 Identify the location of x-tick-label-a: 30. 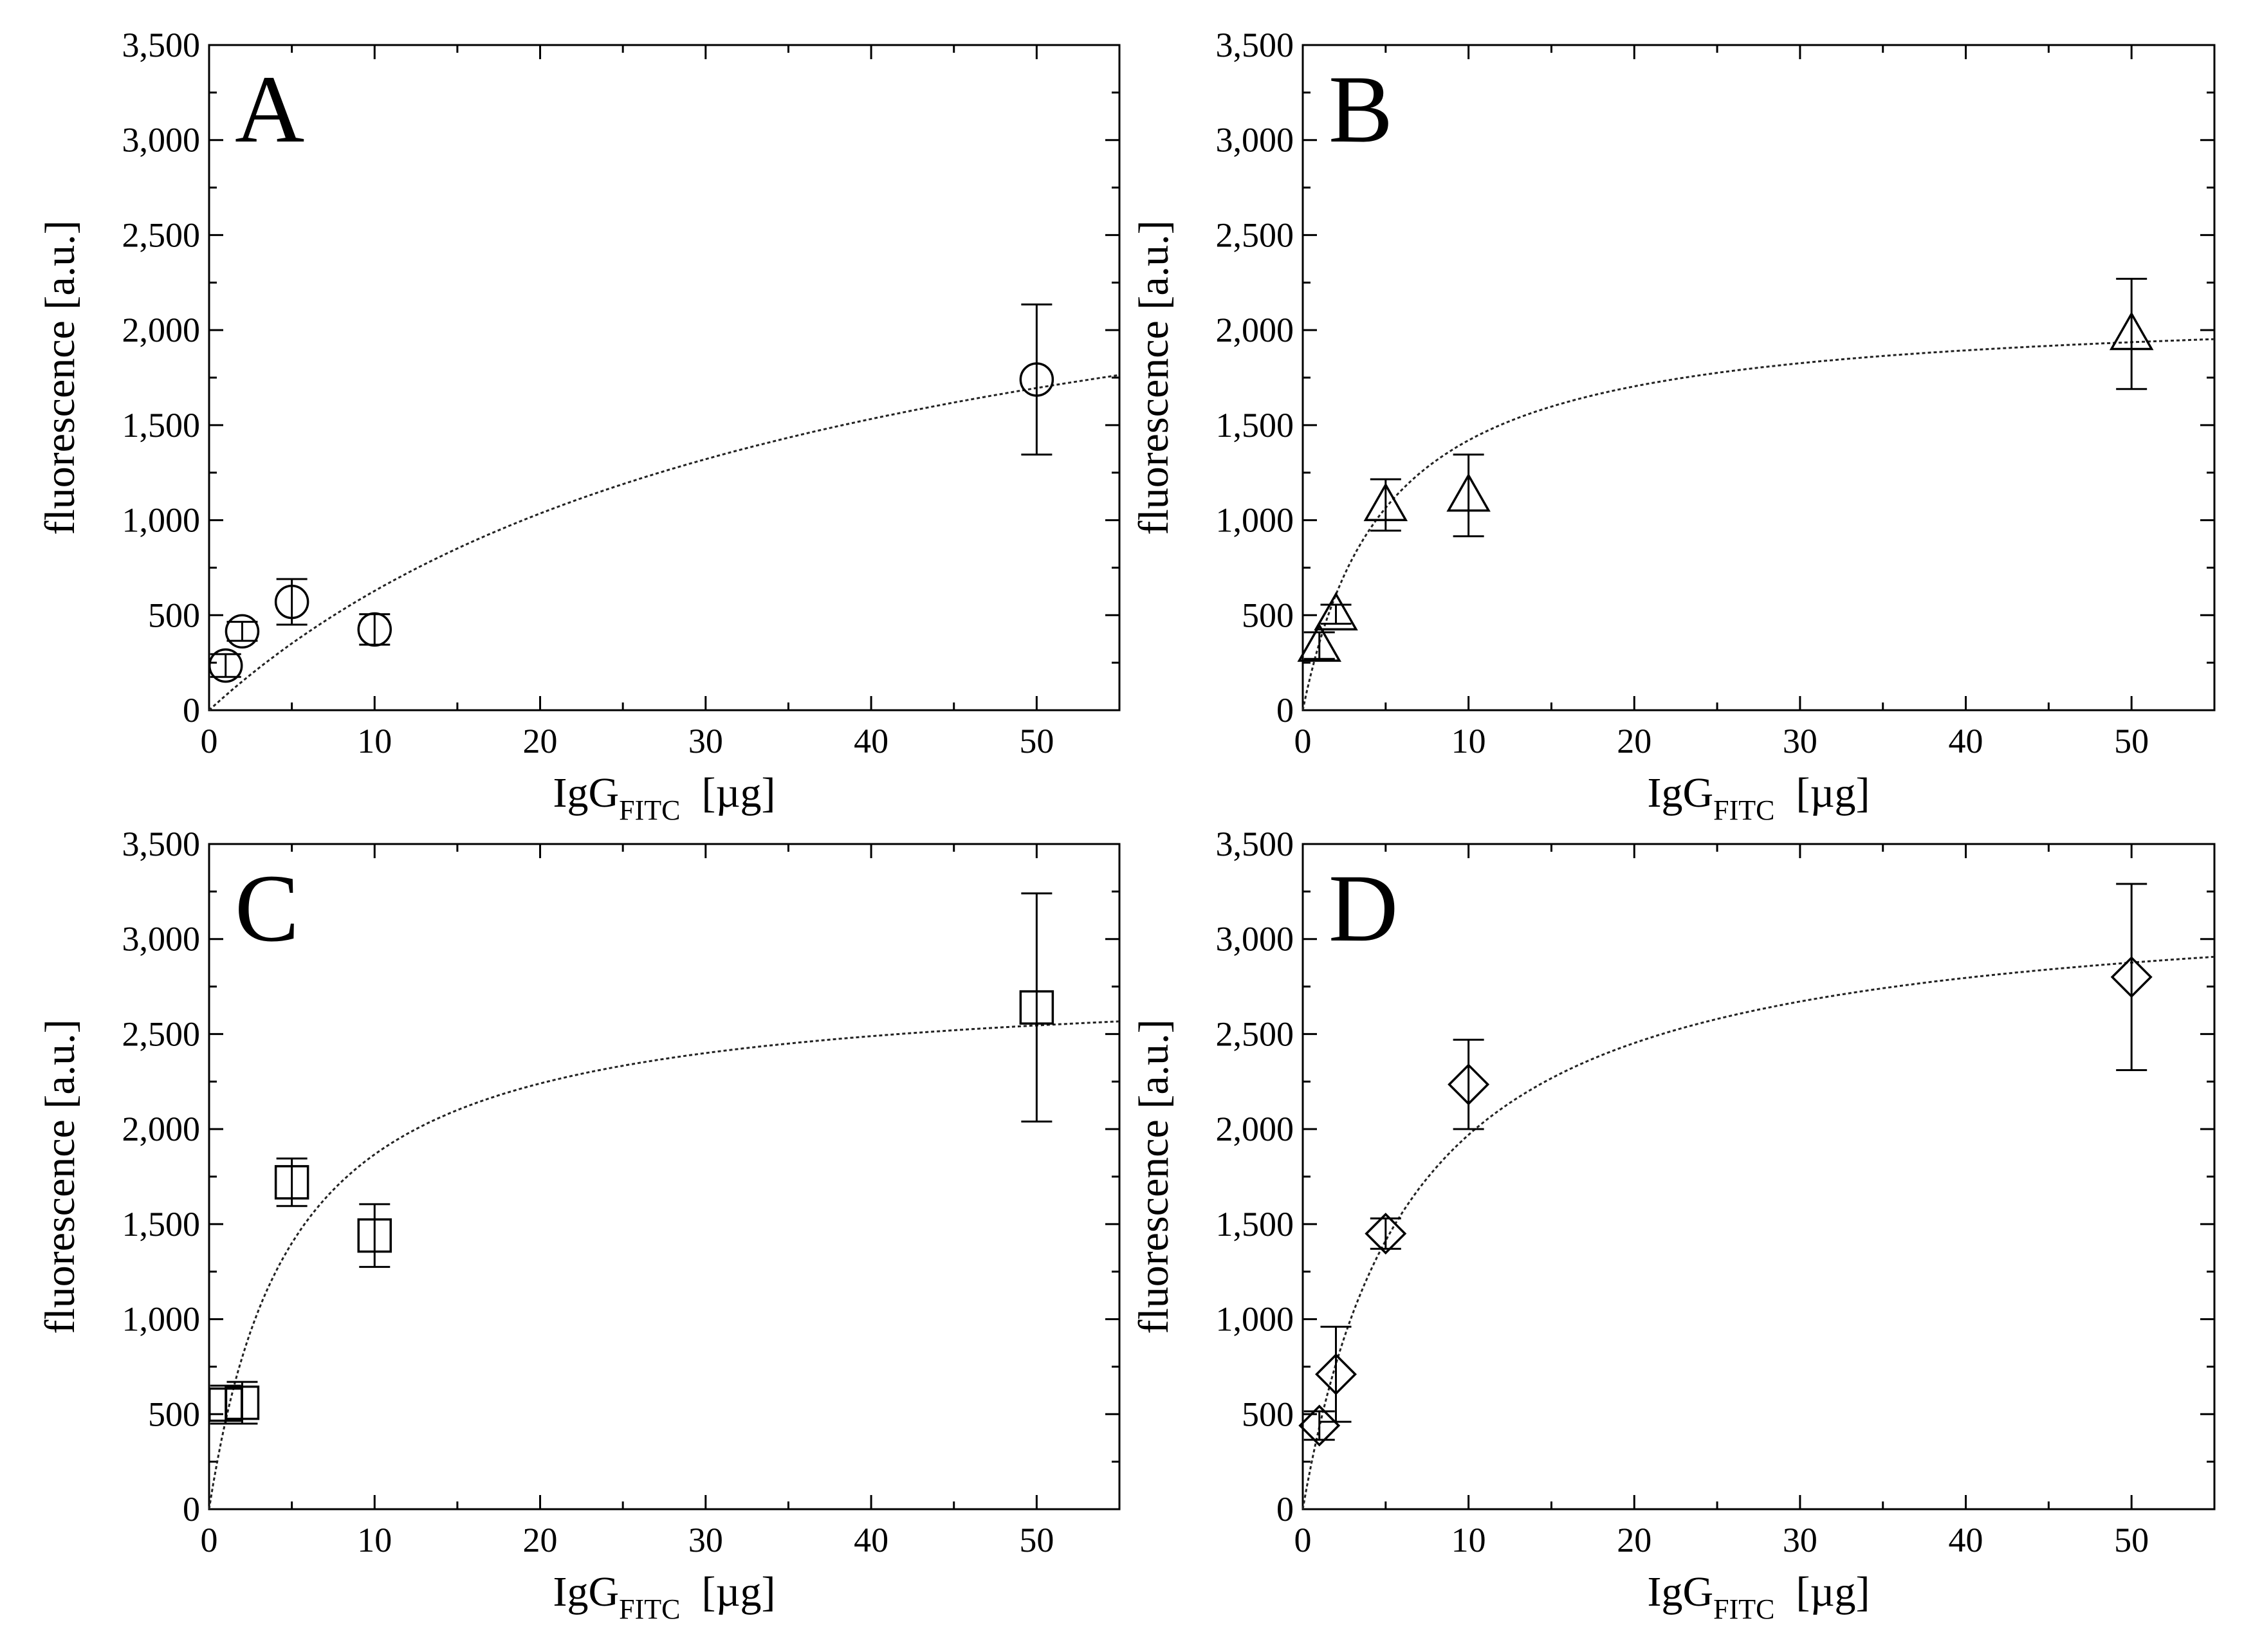
(706, 741).